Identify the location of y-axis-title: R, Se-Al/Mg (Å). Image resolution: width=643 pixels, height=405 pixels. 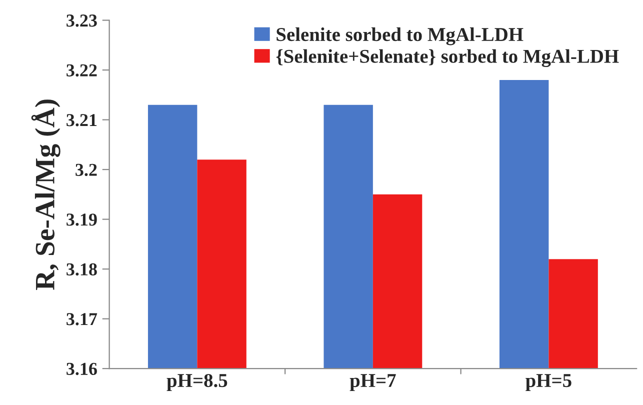
(45, 195).